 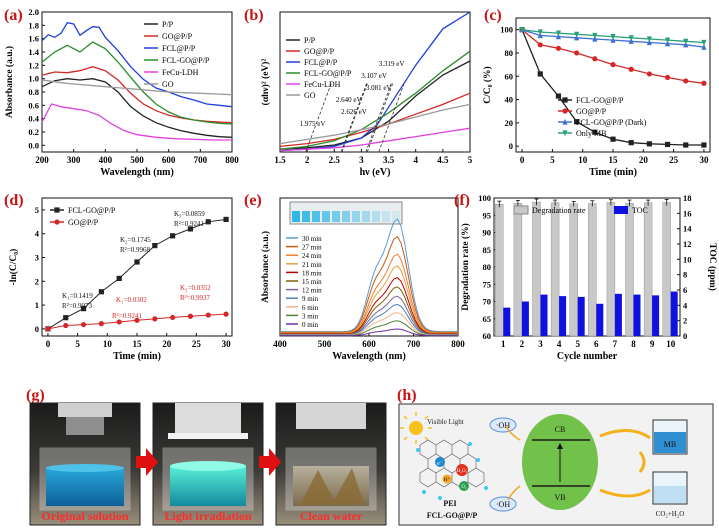 What do you see at coordinates (407, 395) in the screenshot?
I see `panel-label-h: (h)` at bounding box center [407, 395].